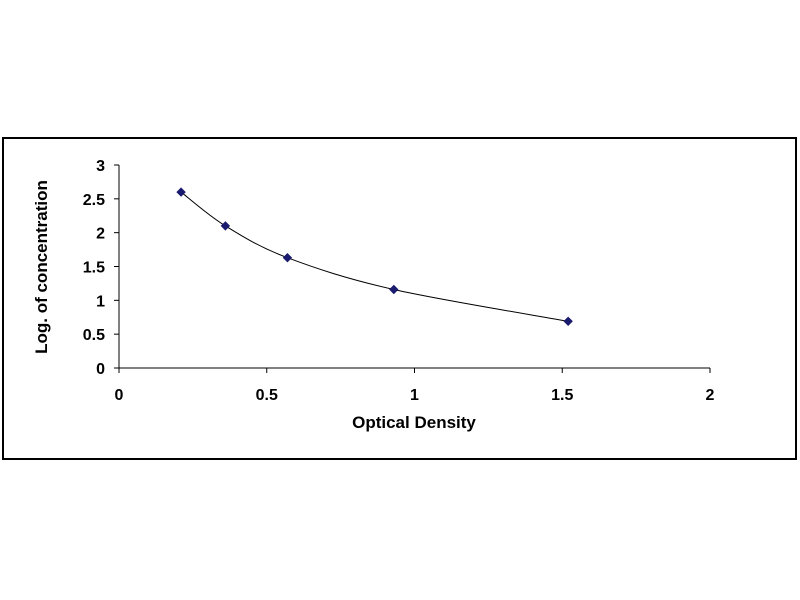 The image size is (800, 600). What do you see at coordinates (41, 267) in the screenshot?
I see `y-axis-title: Log. of concentration` at bounding box center [41, 267].